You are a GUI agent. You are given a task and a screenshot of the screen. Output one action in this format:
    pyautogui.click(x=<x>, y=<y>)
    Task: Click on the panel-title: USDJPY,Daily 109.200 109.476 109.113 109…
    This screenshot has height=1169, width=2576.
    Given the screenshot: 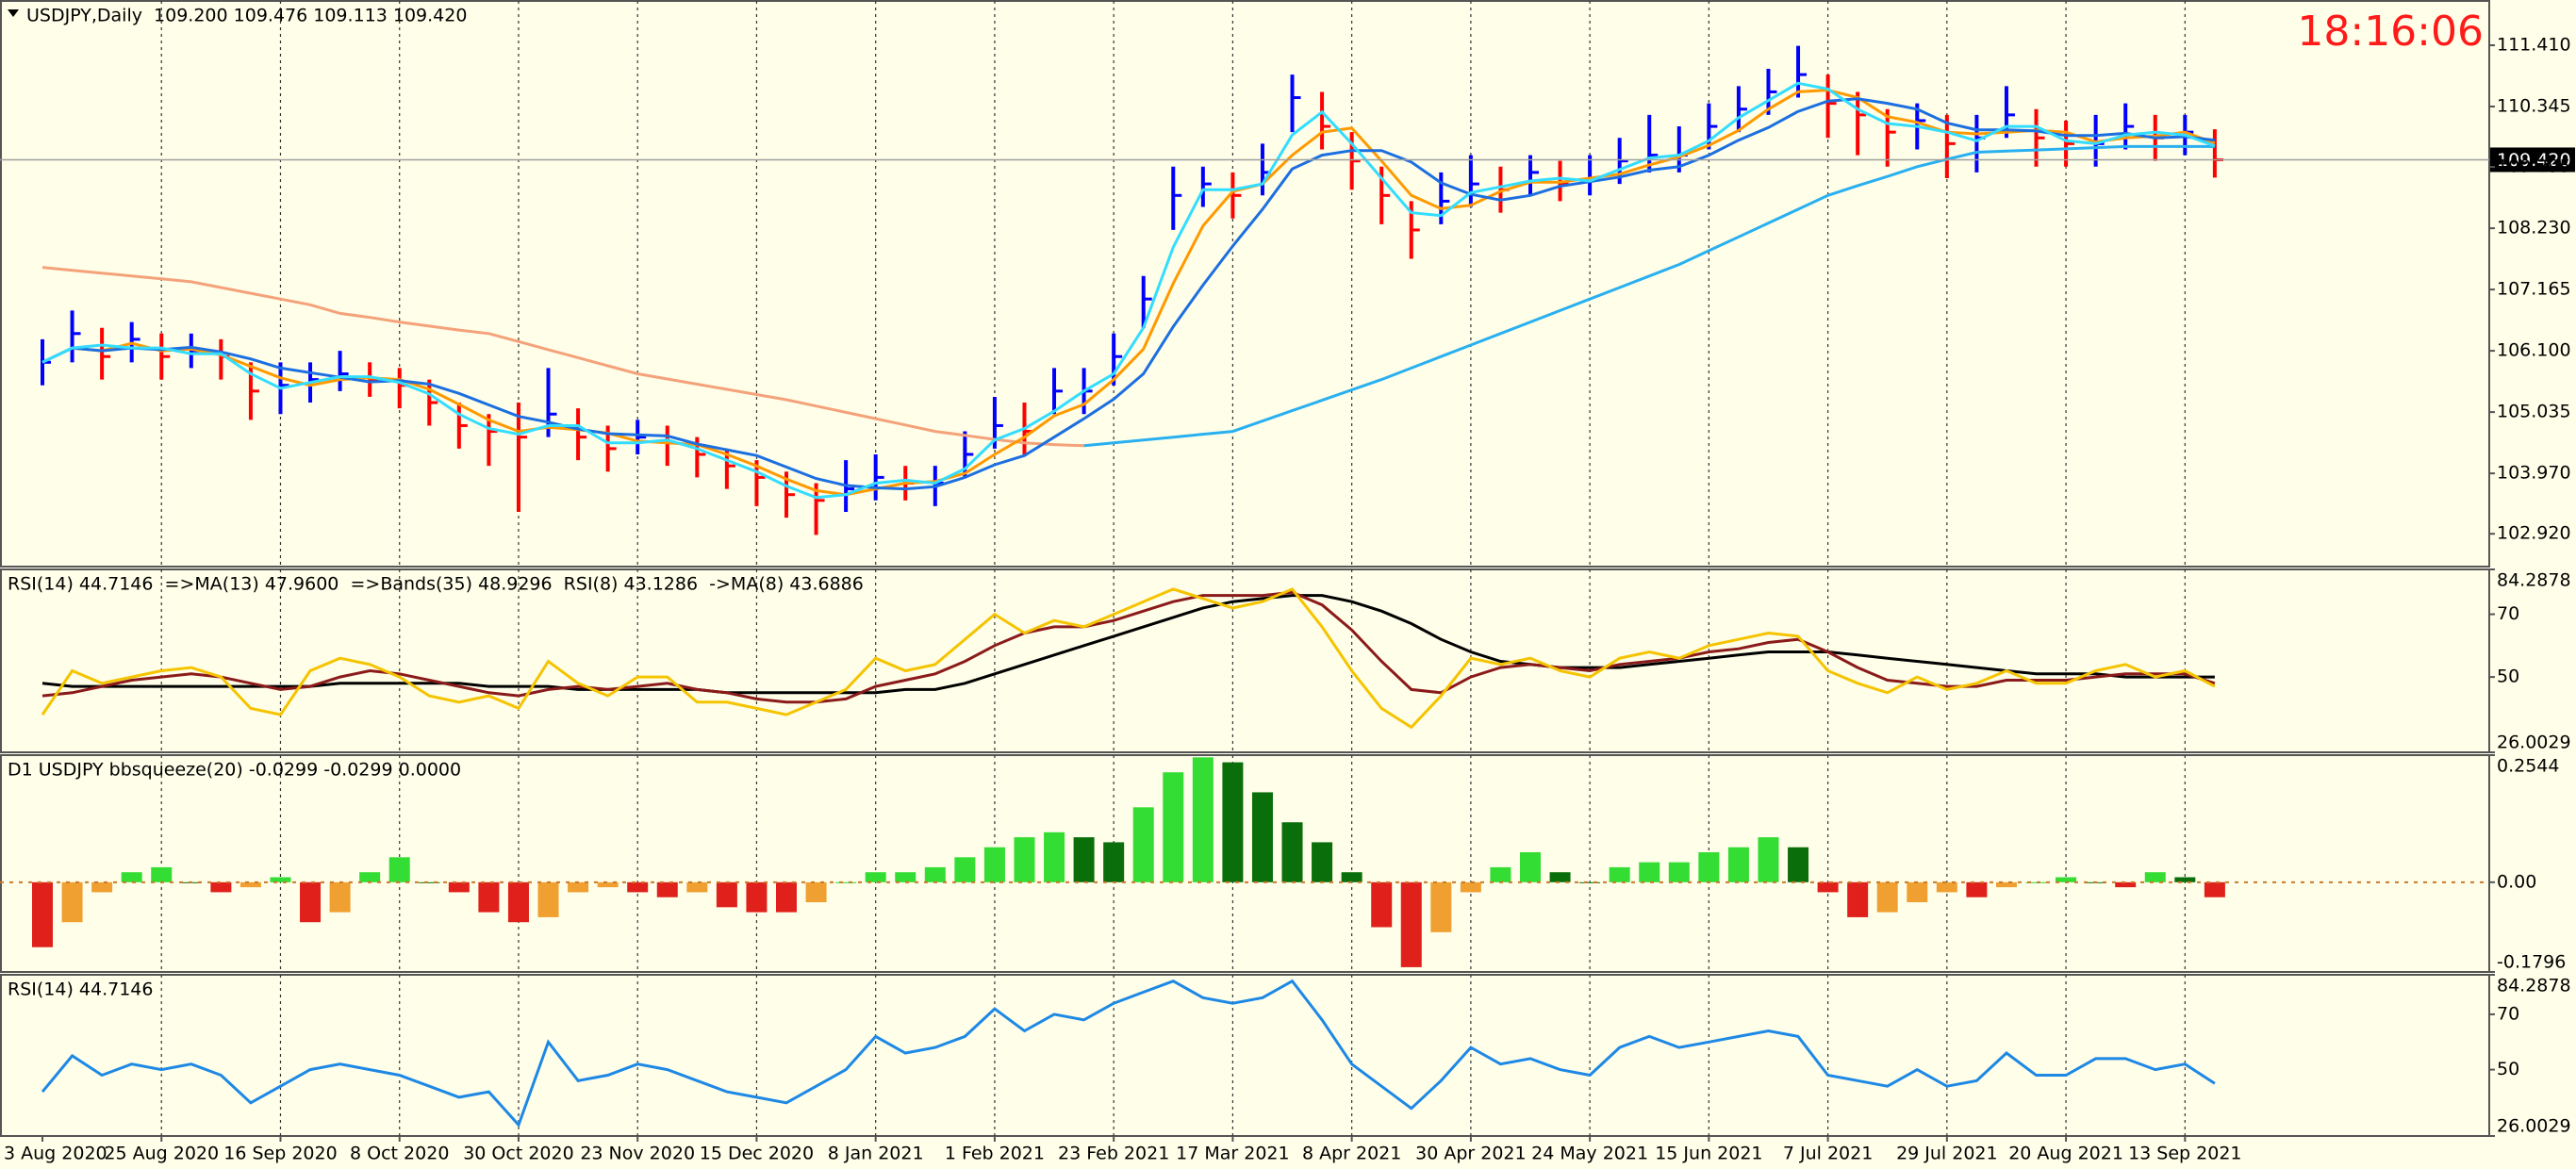 What is the action you would take?
    pyautogui.click(x=246, y=16)
    